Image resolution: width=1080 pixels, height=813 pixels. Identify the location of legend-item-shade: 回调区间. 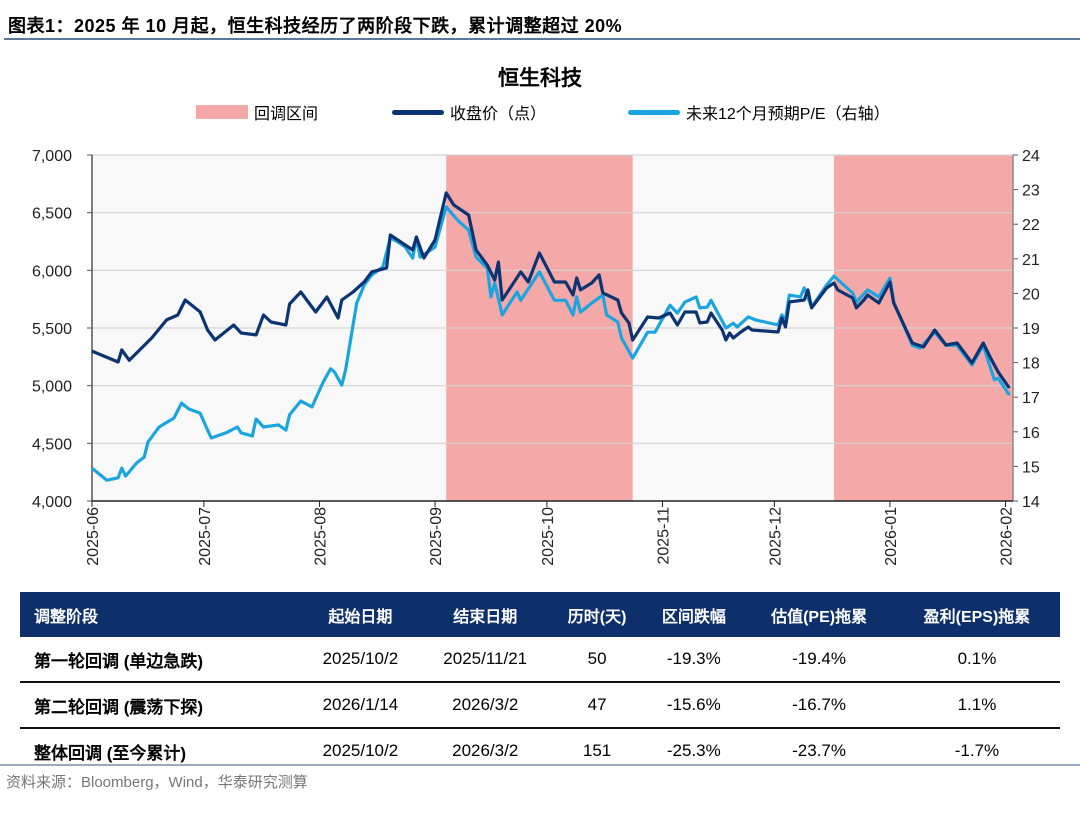
(257, 112).